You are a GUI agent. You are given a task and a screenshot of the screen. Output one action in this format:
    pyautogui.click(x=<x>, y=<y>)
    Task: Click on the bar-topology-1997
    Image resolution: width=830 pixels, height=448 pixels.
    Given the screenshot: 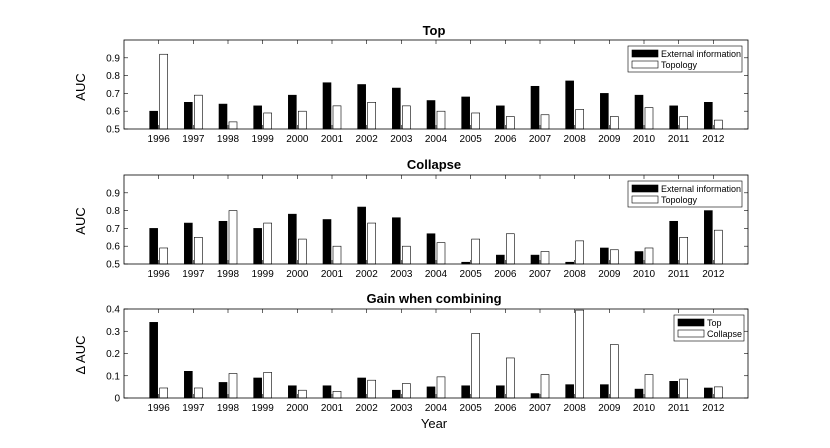 What is the action you would take?
    pyautogui.click(x=198, y=112)
    